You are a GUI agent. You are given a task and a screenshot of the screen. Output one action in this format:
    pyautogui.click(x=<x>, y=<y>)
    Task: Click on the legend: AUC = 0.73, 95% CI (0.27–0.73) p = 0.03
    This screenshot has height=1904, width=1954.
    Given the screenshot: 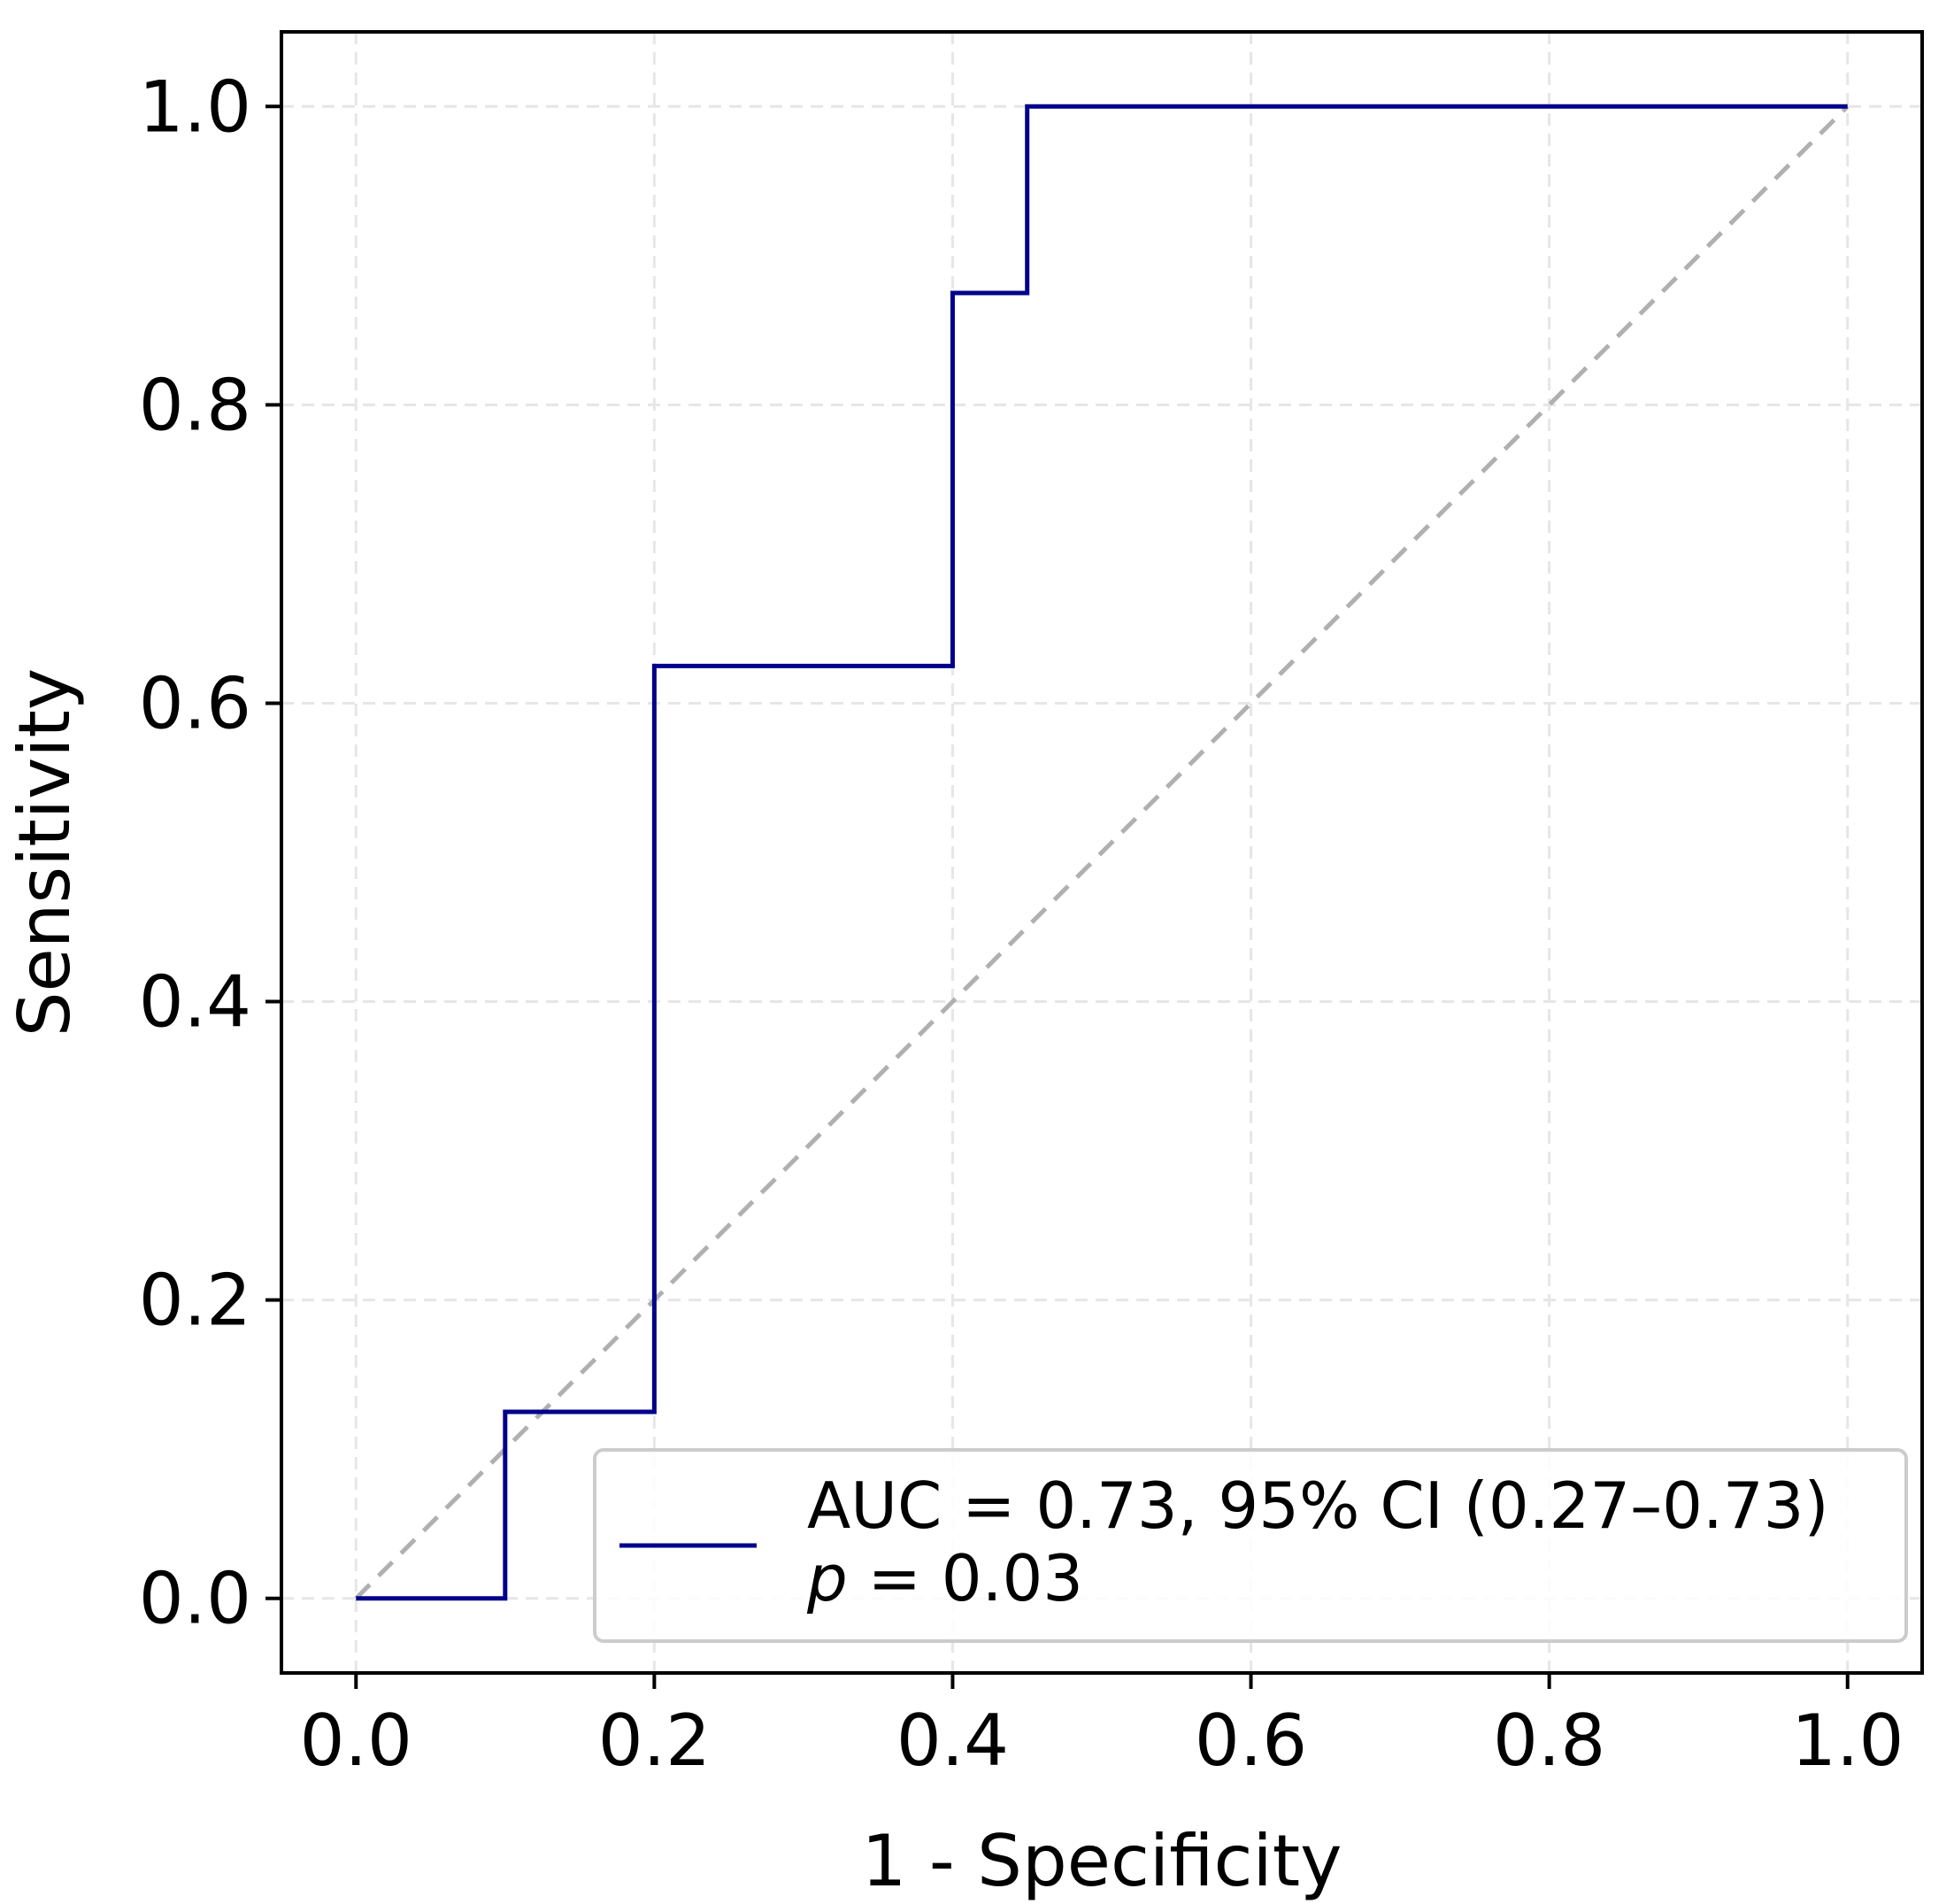 What is the action you would take?
    pyautogui.click(x=1250, y=1545)
    